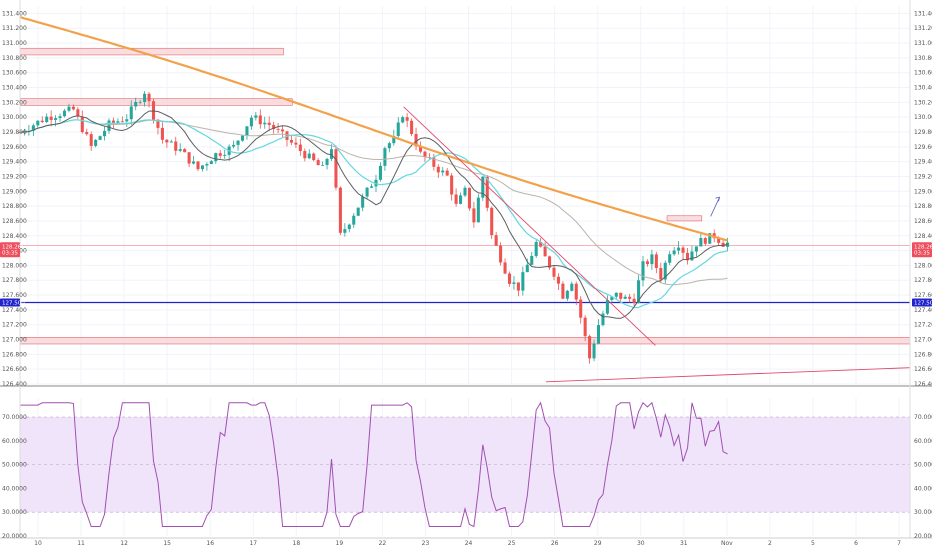  I want to click on y-tick-label-right: 130.600, so click(923, 73).